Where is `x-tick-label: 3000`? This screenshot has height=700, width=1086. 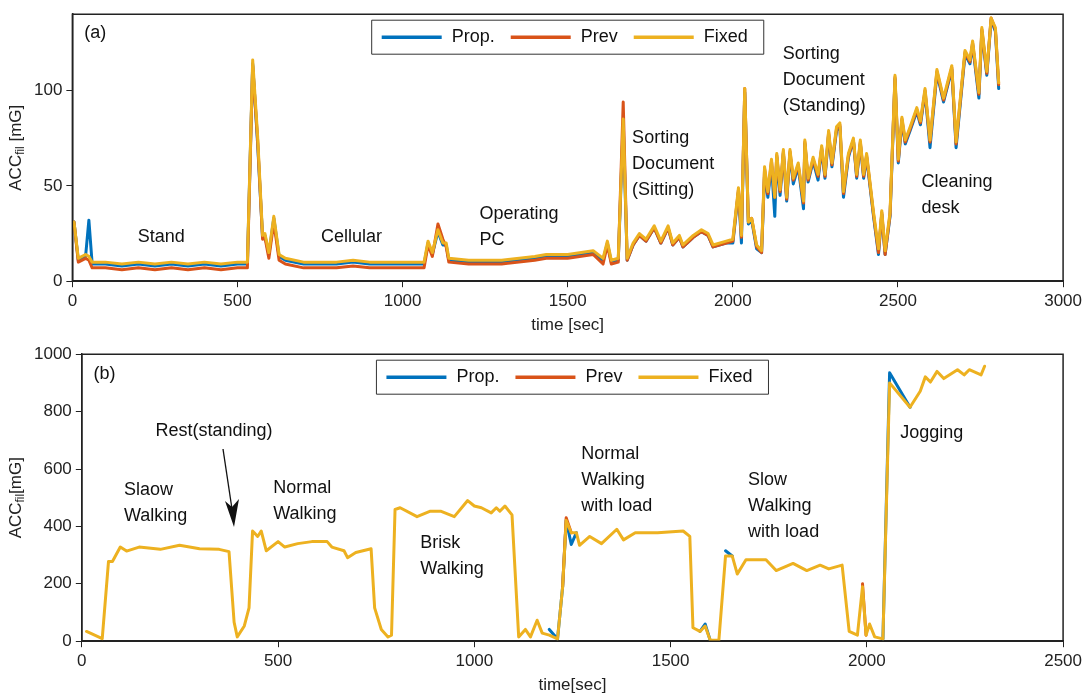 x-tick-label: 3000 is located at coordinates (1063, 301).